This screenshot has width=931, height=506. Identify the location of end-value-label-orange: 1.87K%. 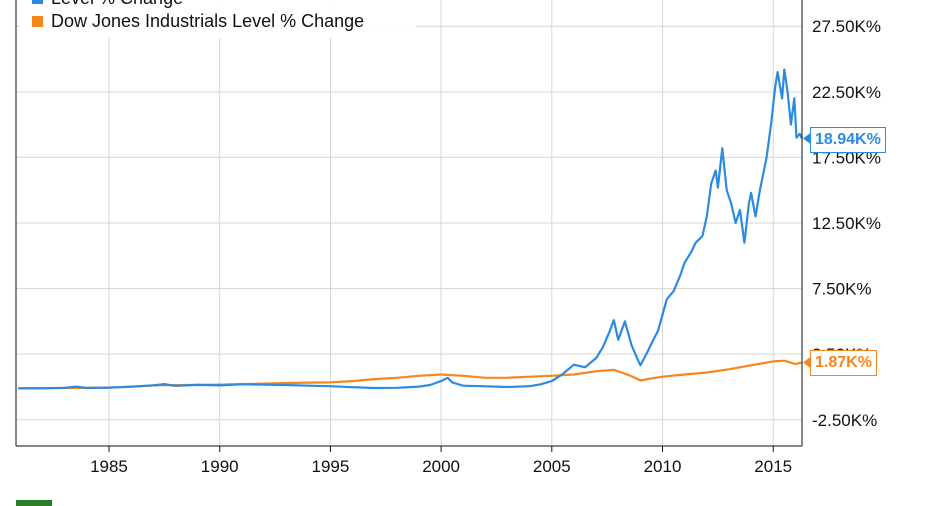
(843, 363).